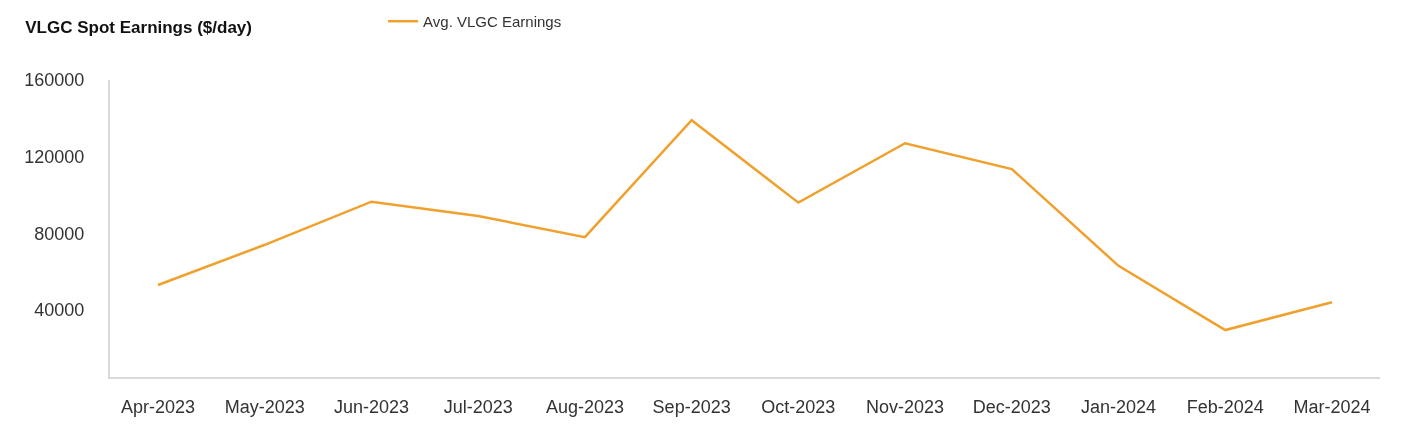  Describe the element at coordinates (584, 406) in the screenshot. I see `x-tick-label: Aug-2023` at that location.